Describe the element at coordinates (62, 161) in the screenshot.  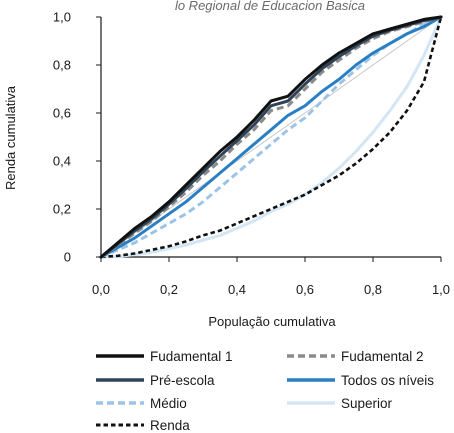
I see `y-tick-label: 0,4` at that location.